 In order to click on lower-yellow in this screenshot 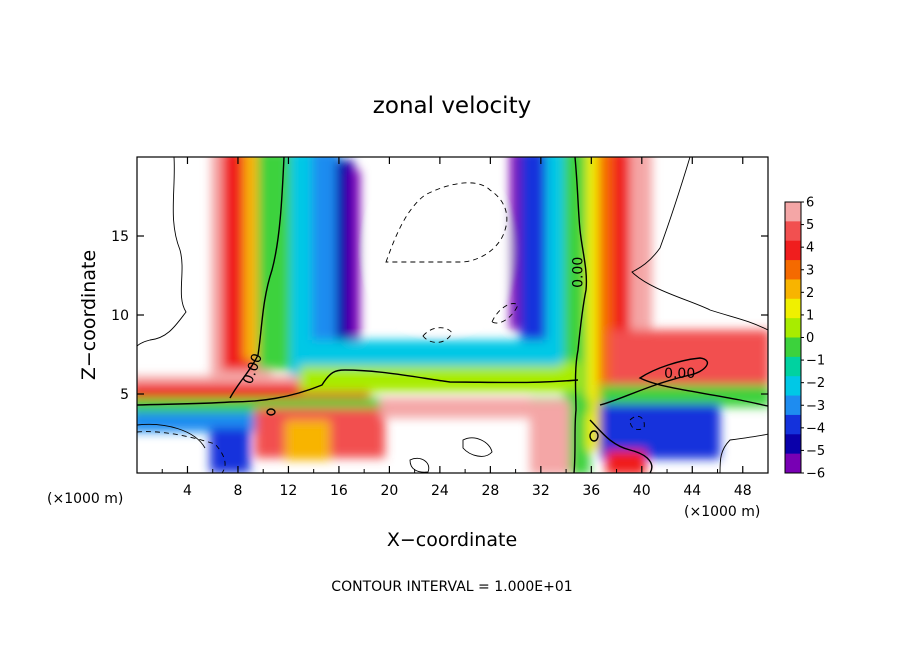, I will do `click(307, 440)`.